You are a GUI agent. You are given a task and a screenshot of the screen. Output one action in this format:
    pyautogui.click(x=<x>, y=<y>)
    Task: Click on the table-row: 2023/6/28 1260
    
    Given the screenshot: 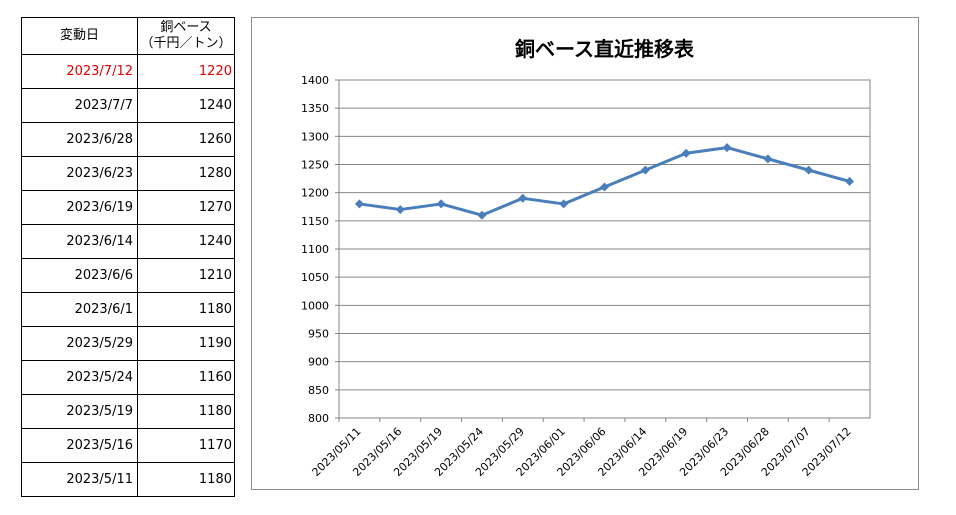 What is the action you would take?
    pyautogui.click(x=128, y=139)
    